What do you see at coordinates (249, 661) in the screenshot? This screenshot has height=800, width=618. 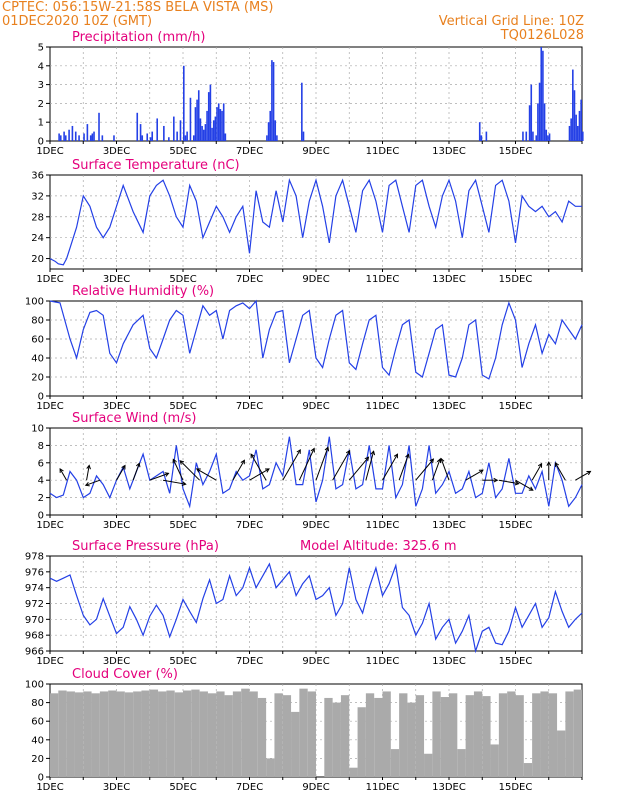 I see `x-tick-label: 7DEC` at bounding box center [249, 661].